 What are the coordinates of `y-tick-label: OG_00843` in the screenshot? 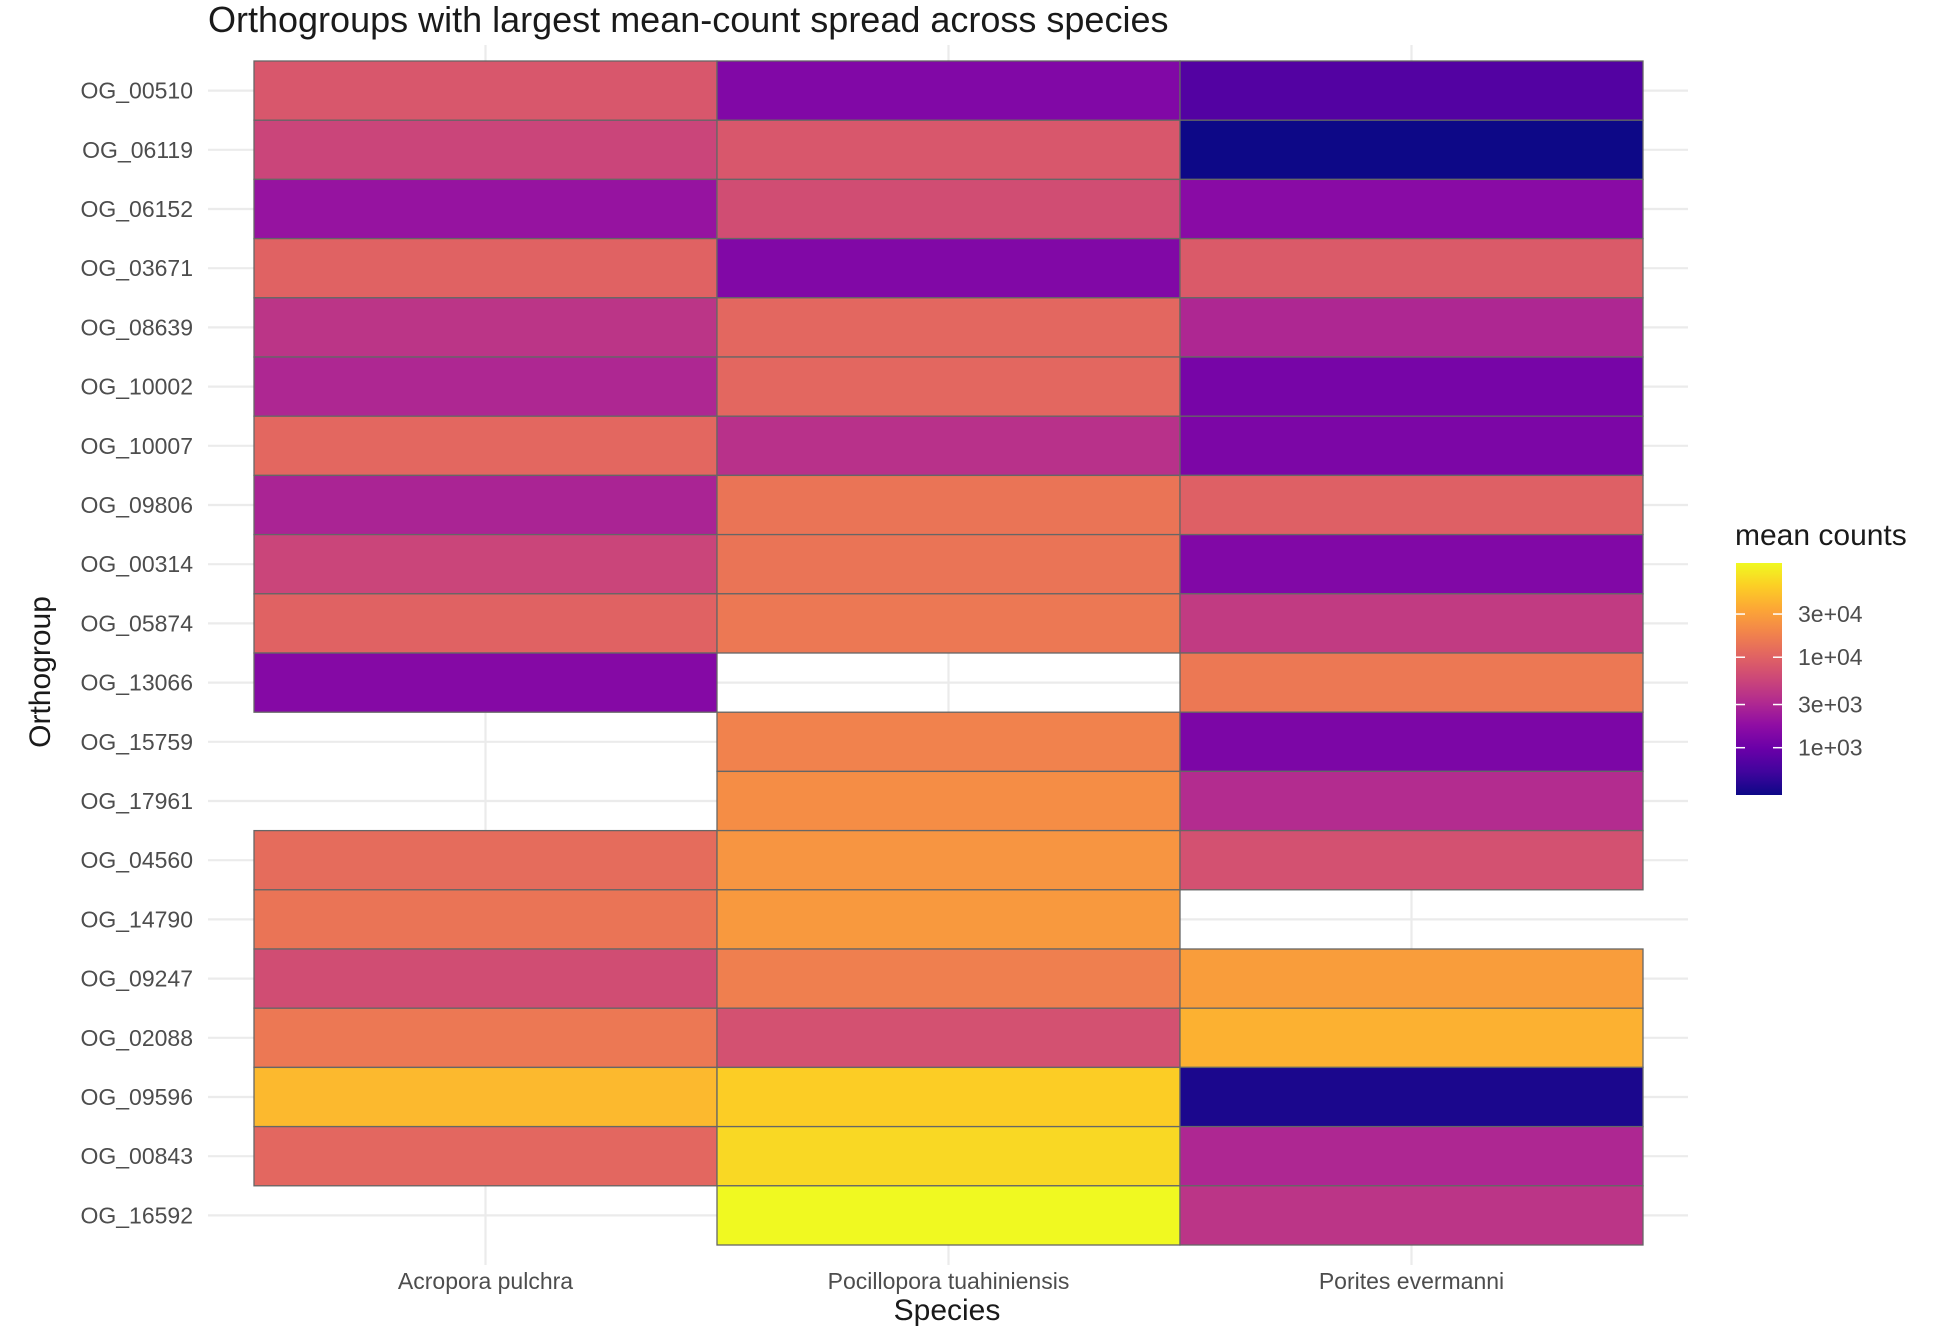 It's located at (136, 1156).